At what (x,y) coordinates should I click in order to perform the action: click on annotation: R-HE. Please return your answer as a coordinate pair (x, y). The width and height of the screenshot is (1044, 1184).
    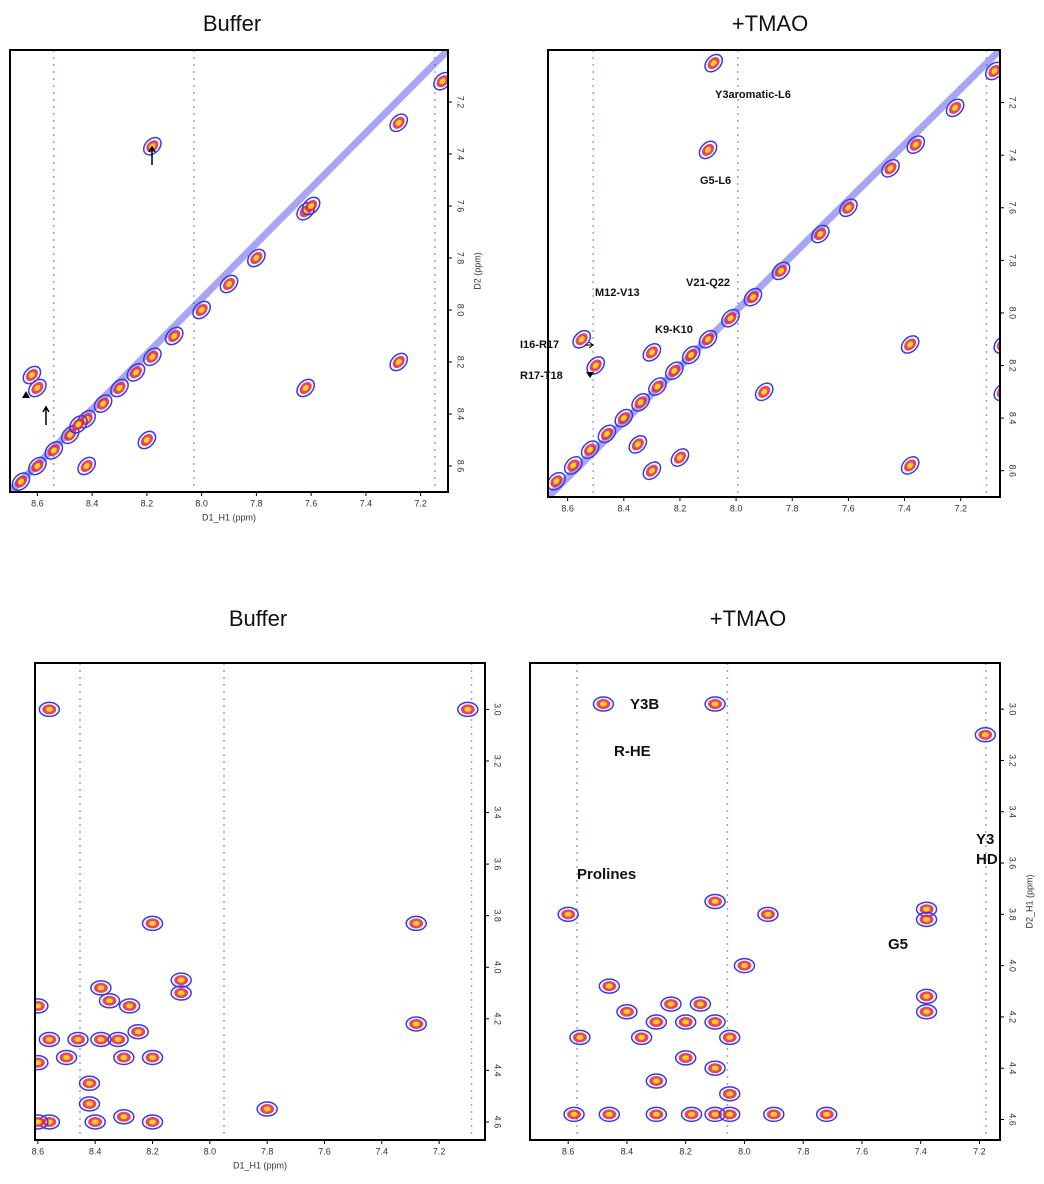
    Looking at the image, I should click on (632, 751).